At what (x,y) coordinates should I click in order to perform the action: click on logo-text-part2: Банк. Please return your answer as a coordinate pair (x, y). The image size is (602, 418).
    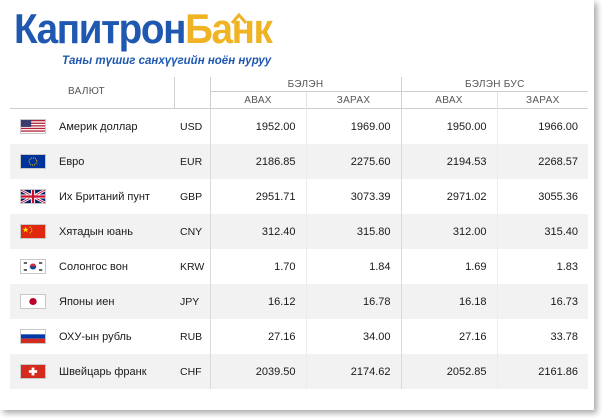
    Looking at the image, I should click on (229, 28).